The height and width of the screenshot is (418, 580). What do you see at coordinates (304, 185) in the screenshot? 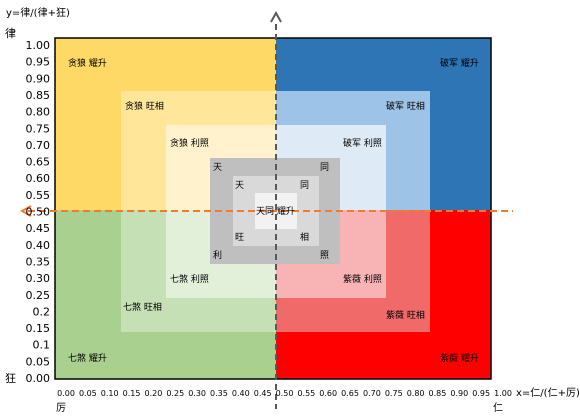
I see `core-inner-top-right-char: 同` at bounding box center [304, 185].